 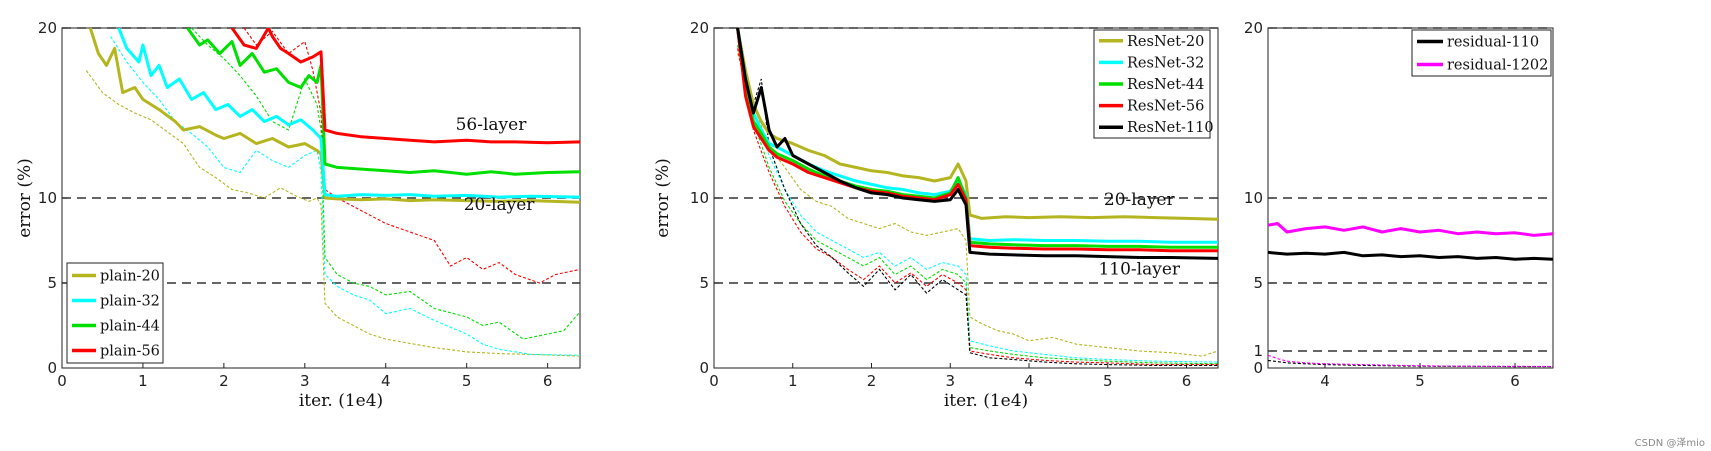 I want to click on legend: residual-110 residual-1202, so click(x=1481, y=53).